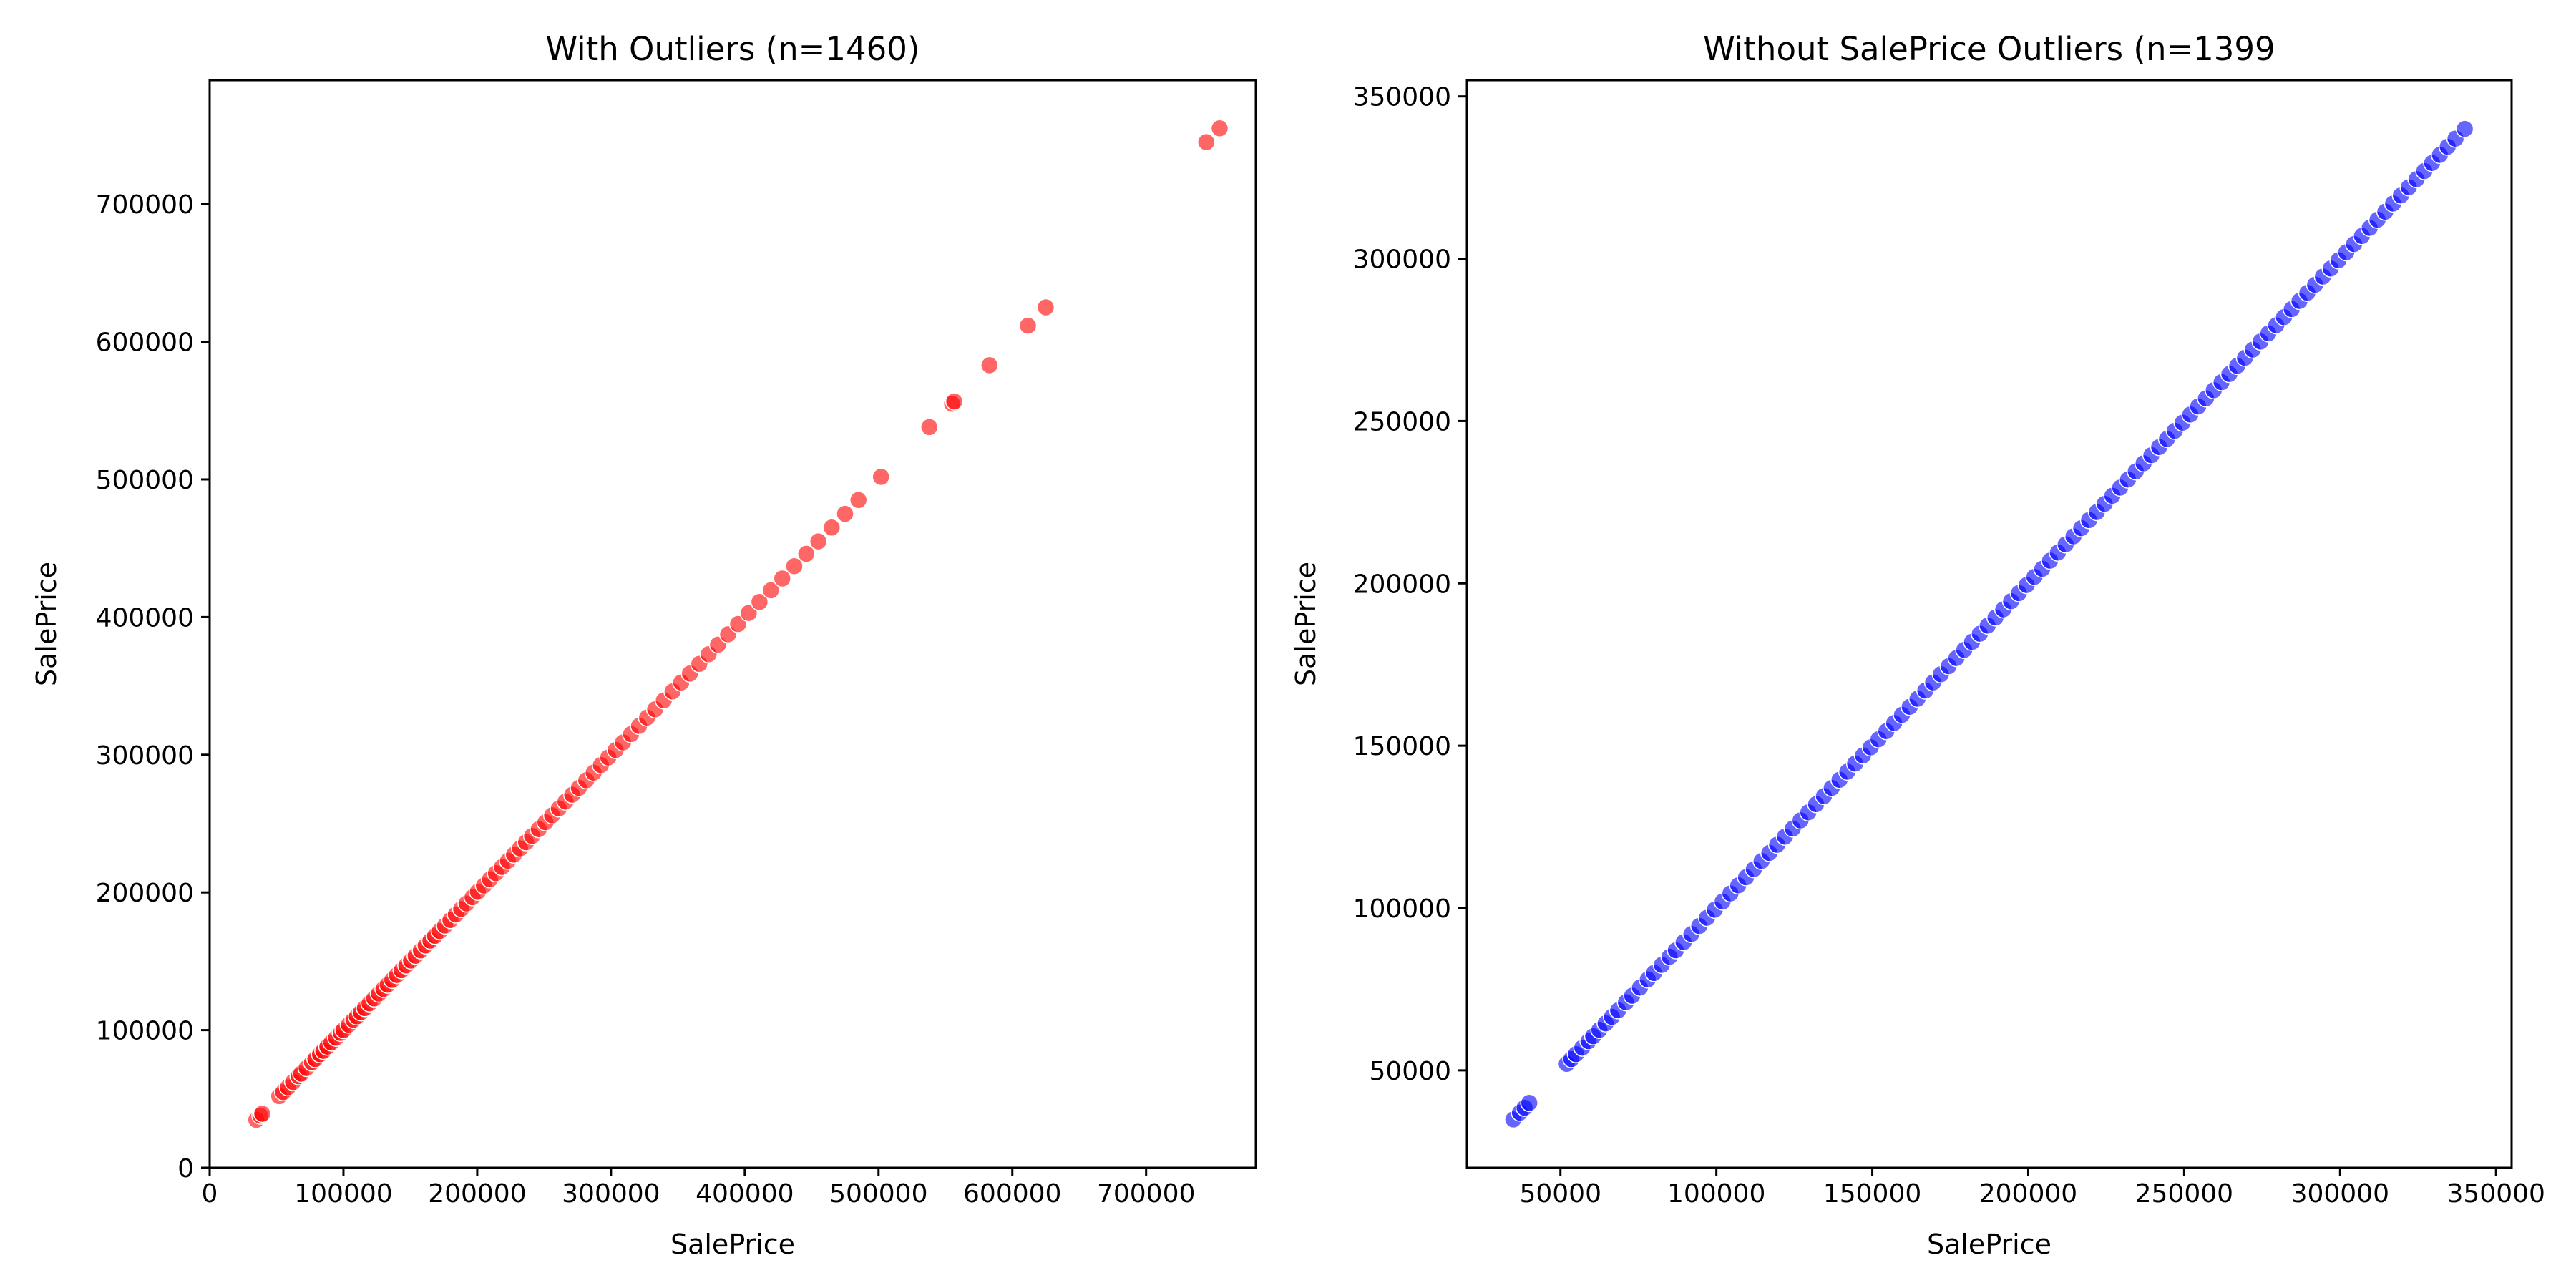  Describe the element at coordinates (1872, 1194) in the screenshot. I see `x-tick-label: 150000` at that location.